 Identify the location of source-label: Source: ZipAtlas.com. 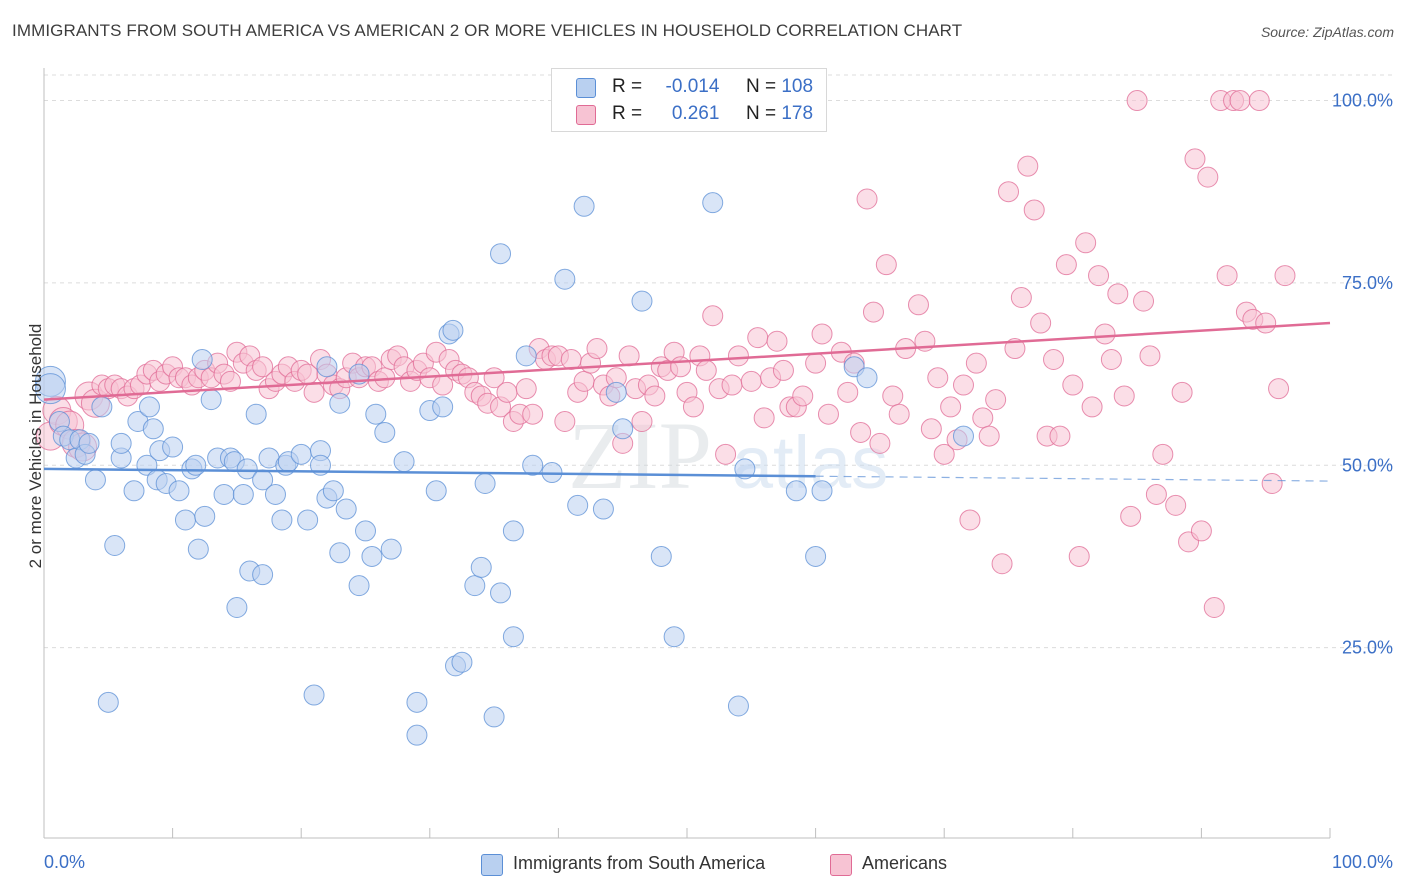
(1327, 32).